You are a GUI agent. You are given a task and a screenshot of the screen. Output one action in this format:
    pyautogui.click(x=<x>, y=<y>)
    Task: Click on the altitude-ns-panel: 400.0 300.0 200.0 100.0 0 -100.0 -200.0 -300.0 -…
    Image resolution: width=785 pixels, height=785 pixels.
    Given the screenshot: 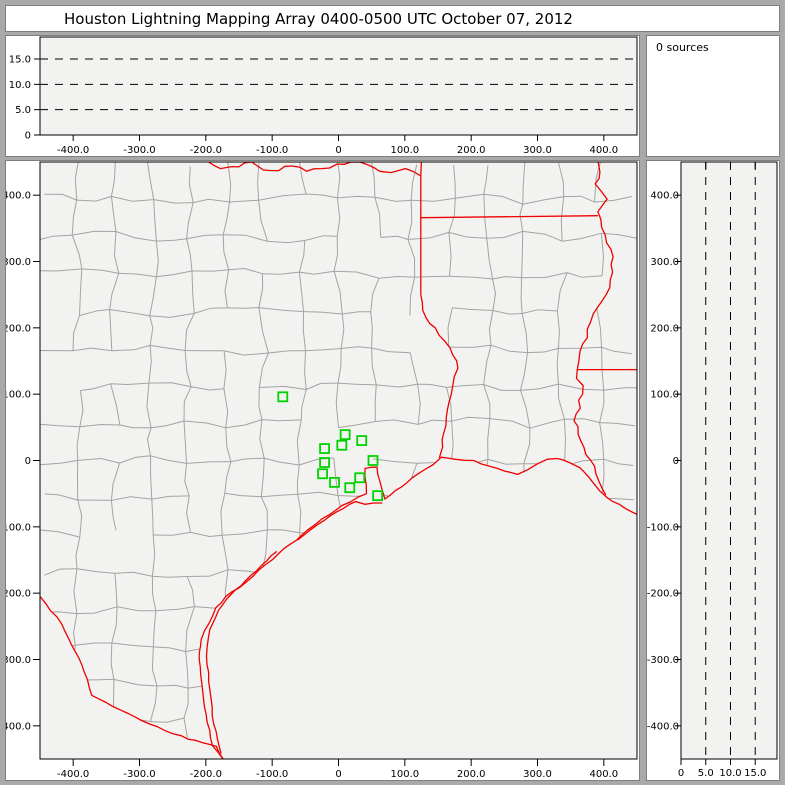 What is the action you would take?
    pyautogui.click(x=713, y=470)
    